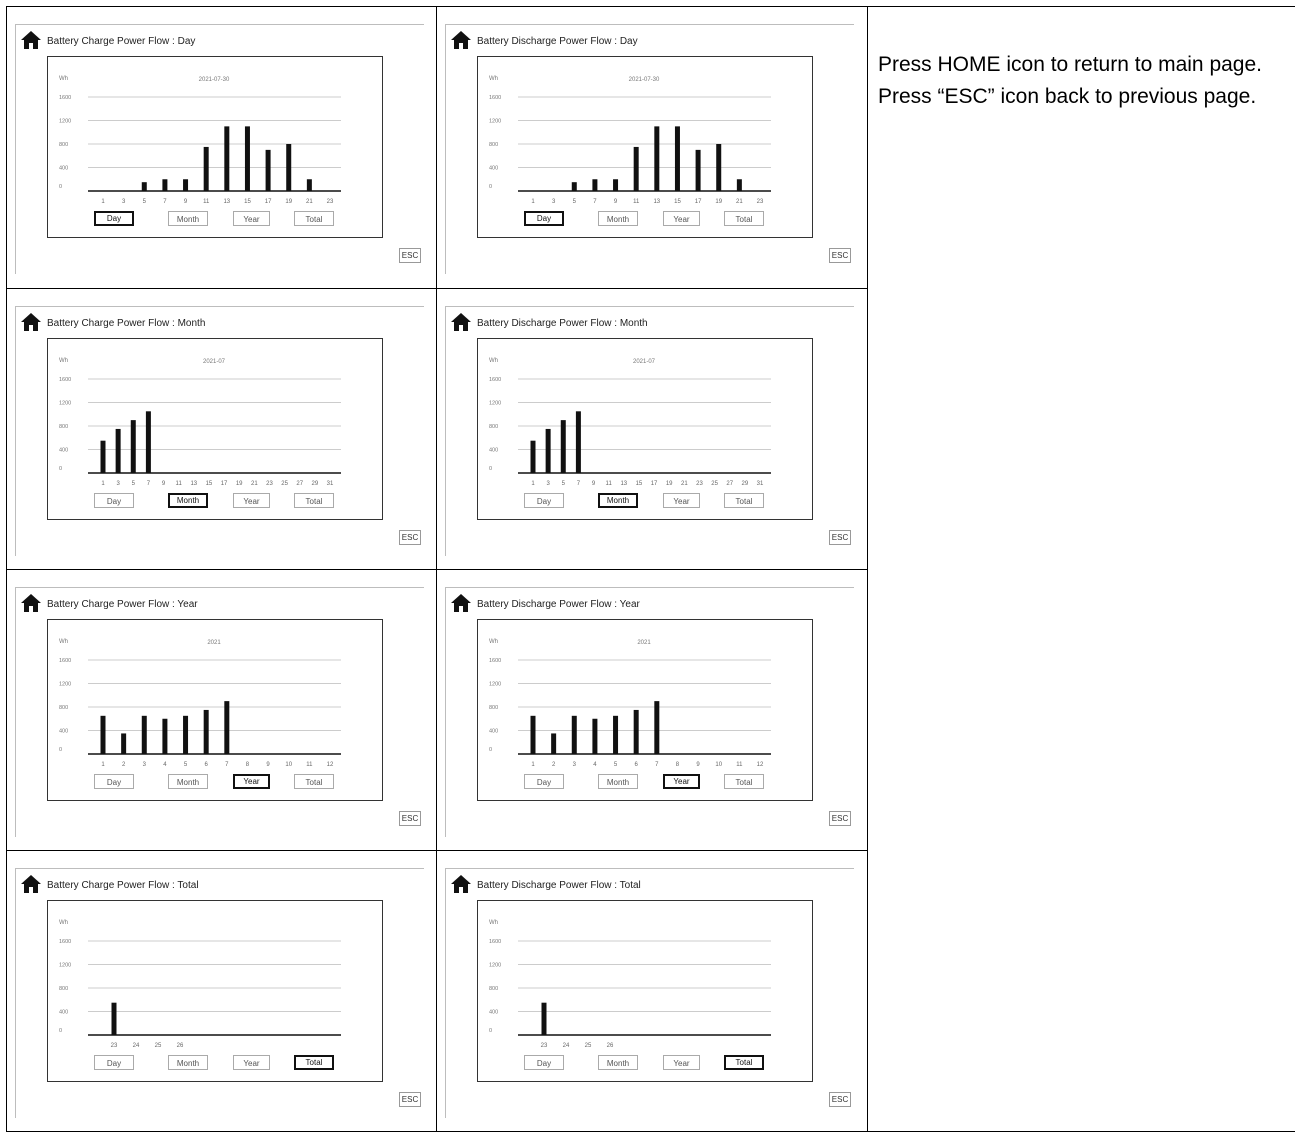  What do you see at coordinates (165, 202) in the screenshot?
I see `x-tick-label: 7` at bounding box center [165, 202].